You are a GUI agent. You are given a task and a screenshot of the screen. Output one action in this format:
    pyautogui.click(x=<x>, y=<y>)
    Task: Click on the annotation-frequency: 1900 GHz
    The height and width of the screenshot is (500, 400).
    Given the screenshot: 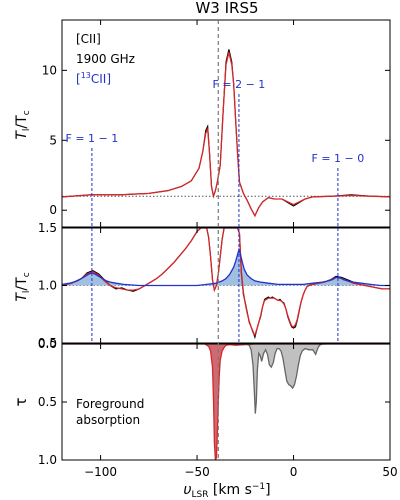 What is the action you would take?
    pyautogui.click(x=105, y=59)
    